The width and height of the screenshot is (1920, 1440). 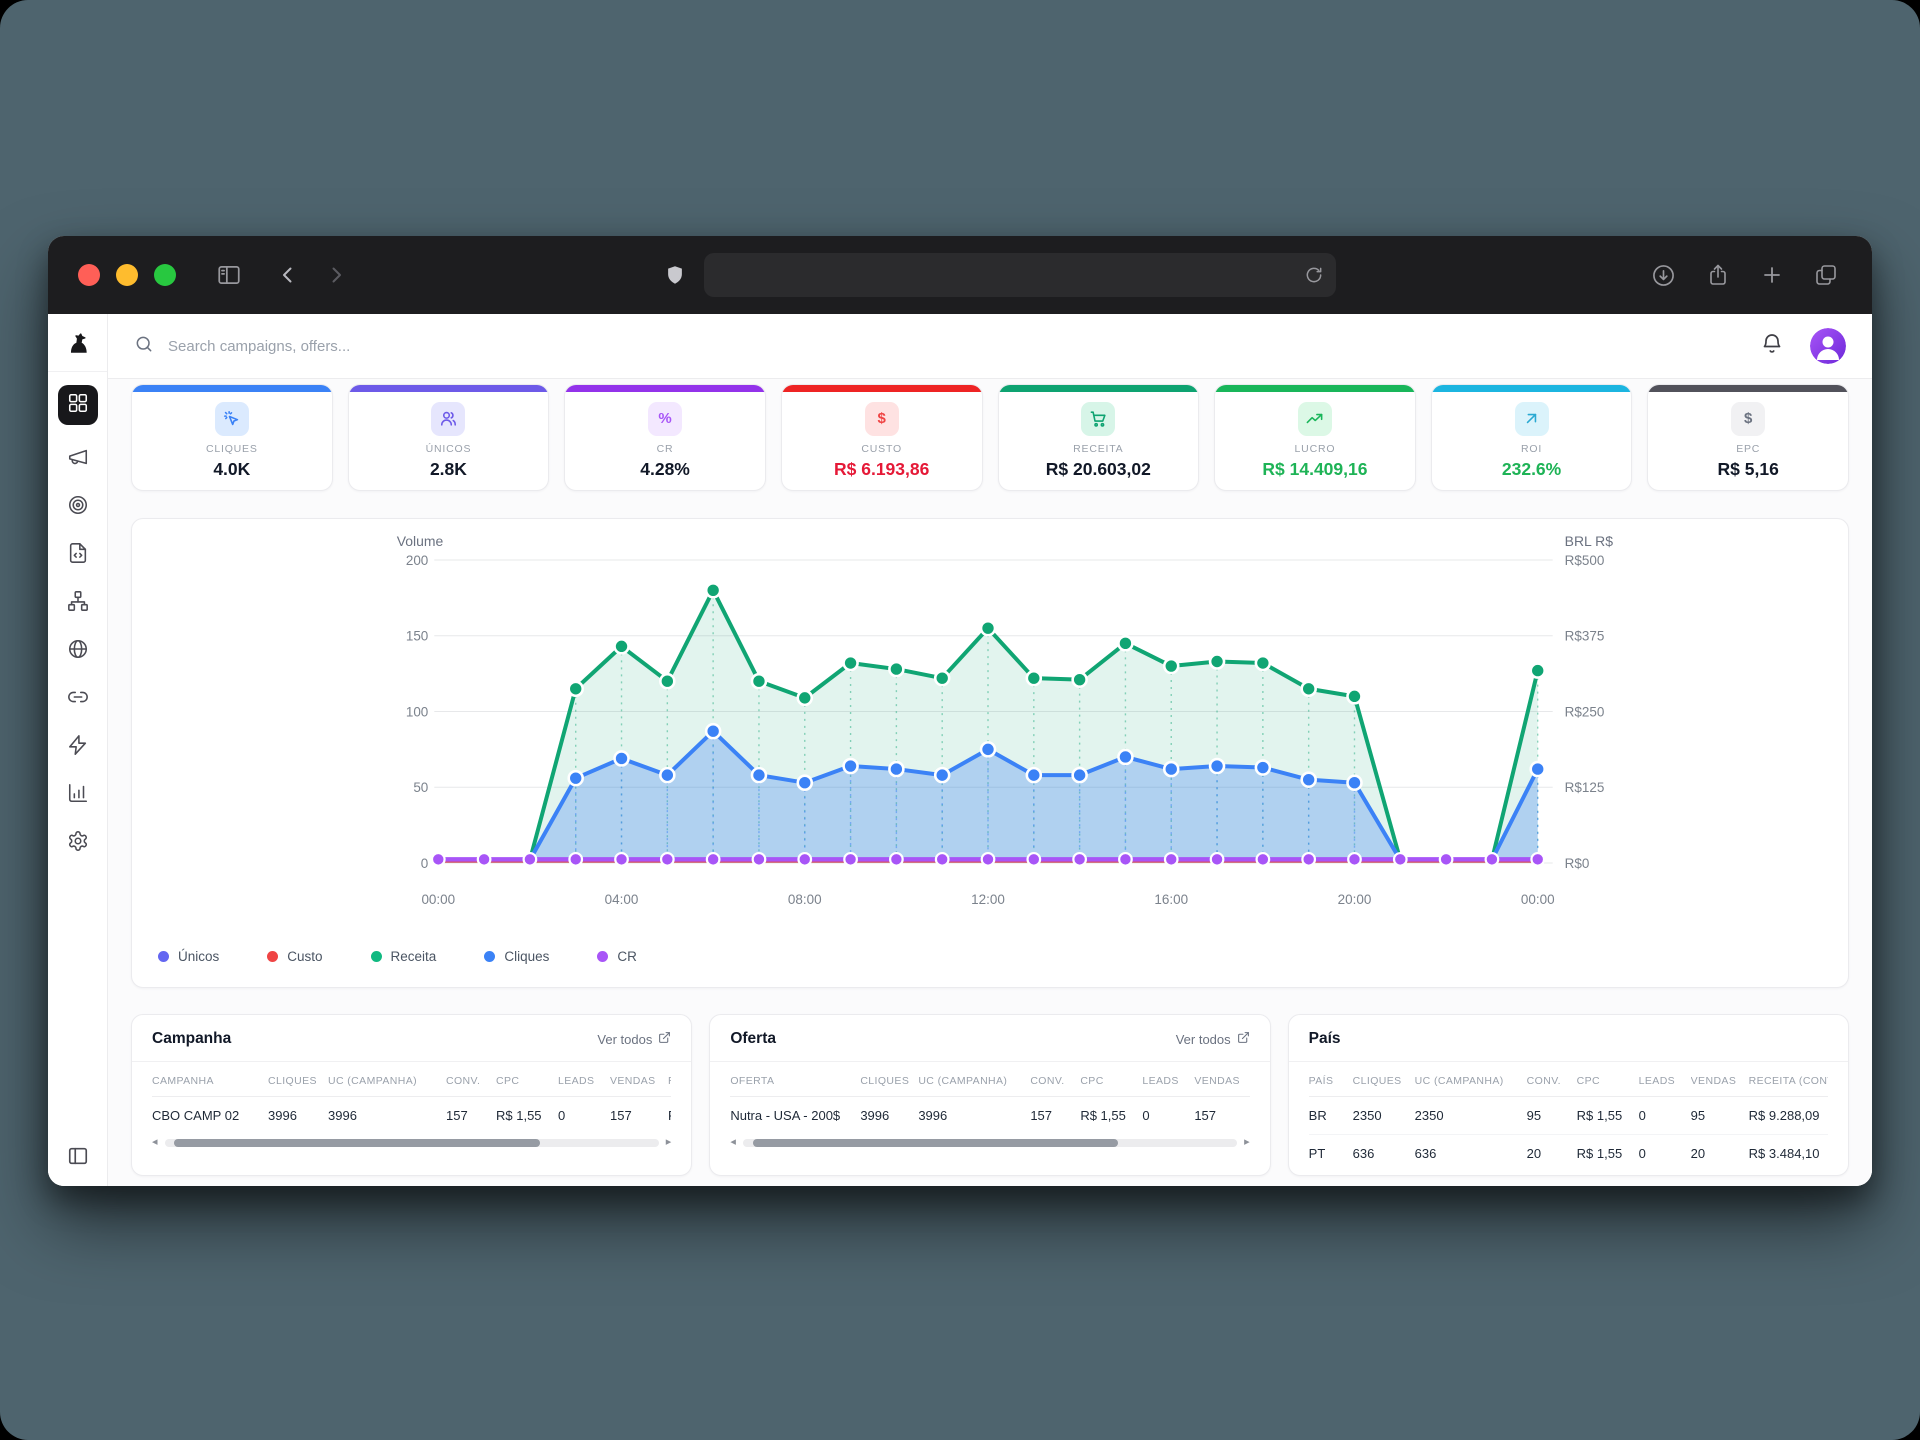 I want to click on sidebar-item-links, so click(x=78, y=699).